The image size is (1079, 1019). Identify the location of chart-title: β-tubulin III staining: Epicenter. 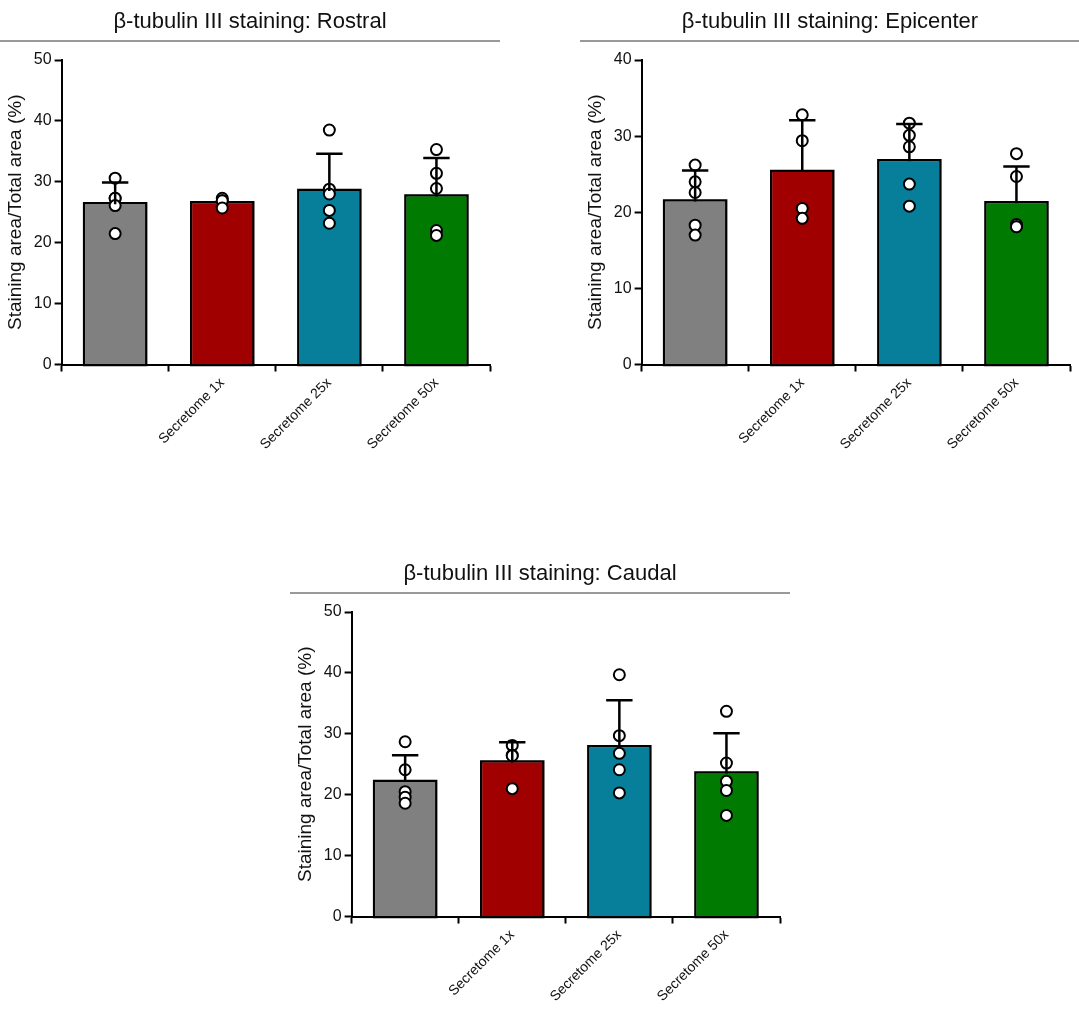
(830, 21).